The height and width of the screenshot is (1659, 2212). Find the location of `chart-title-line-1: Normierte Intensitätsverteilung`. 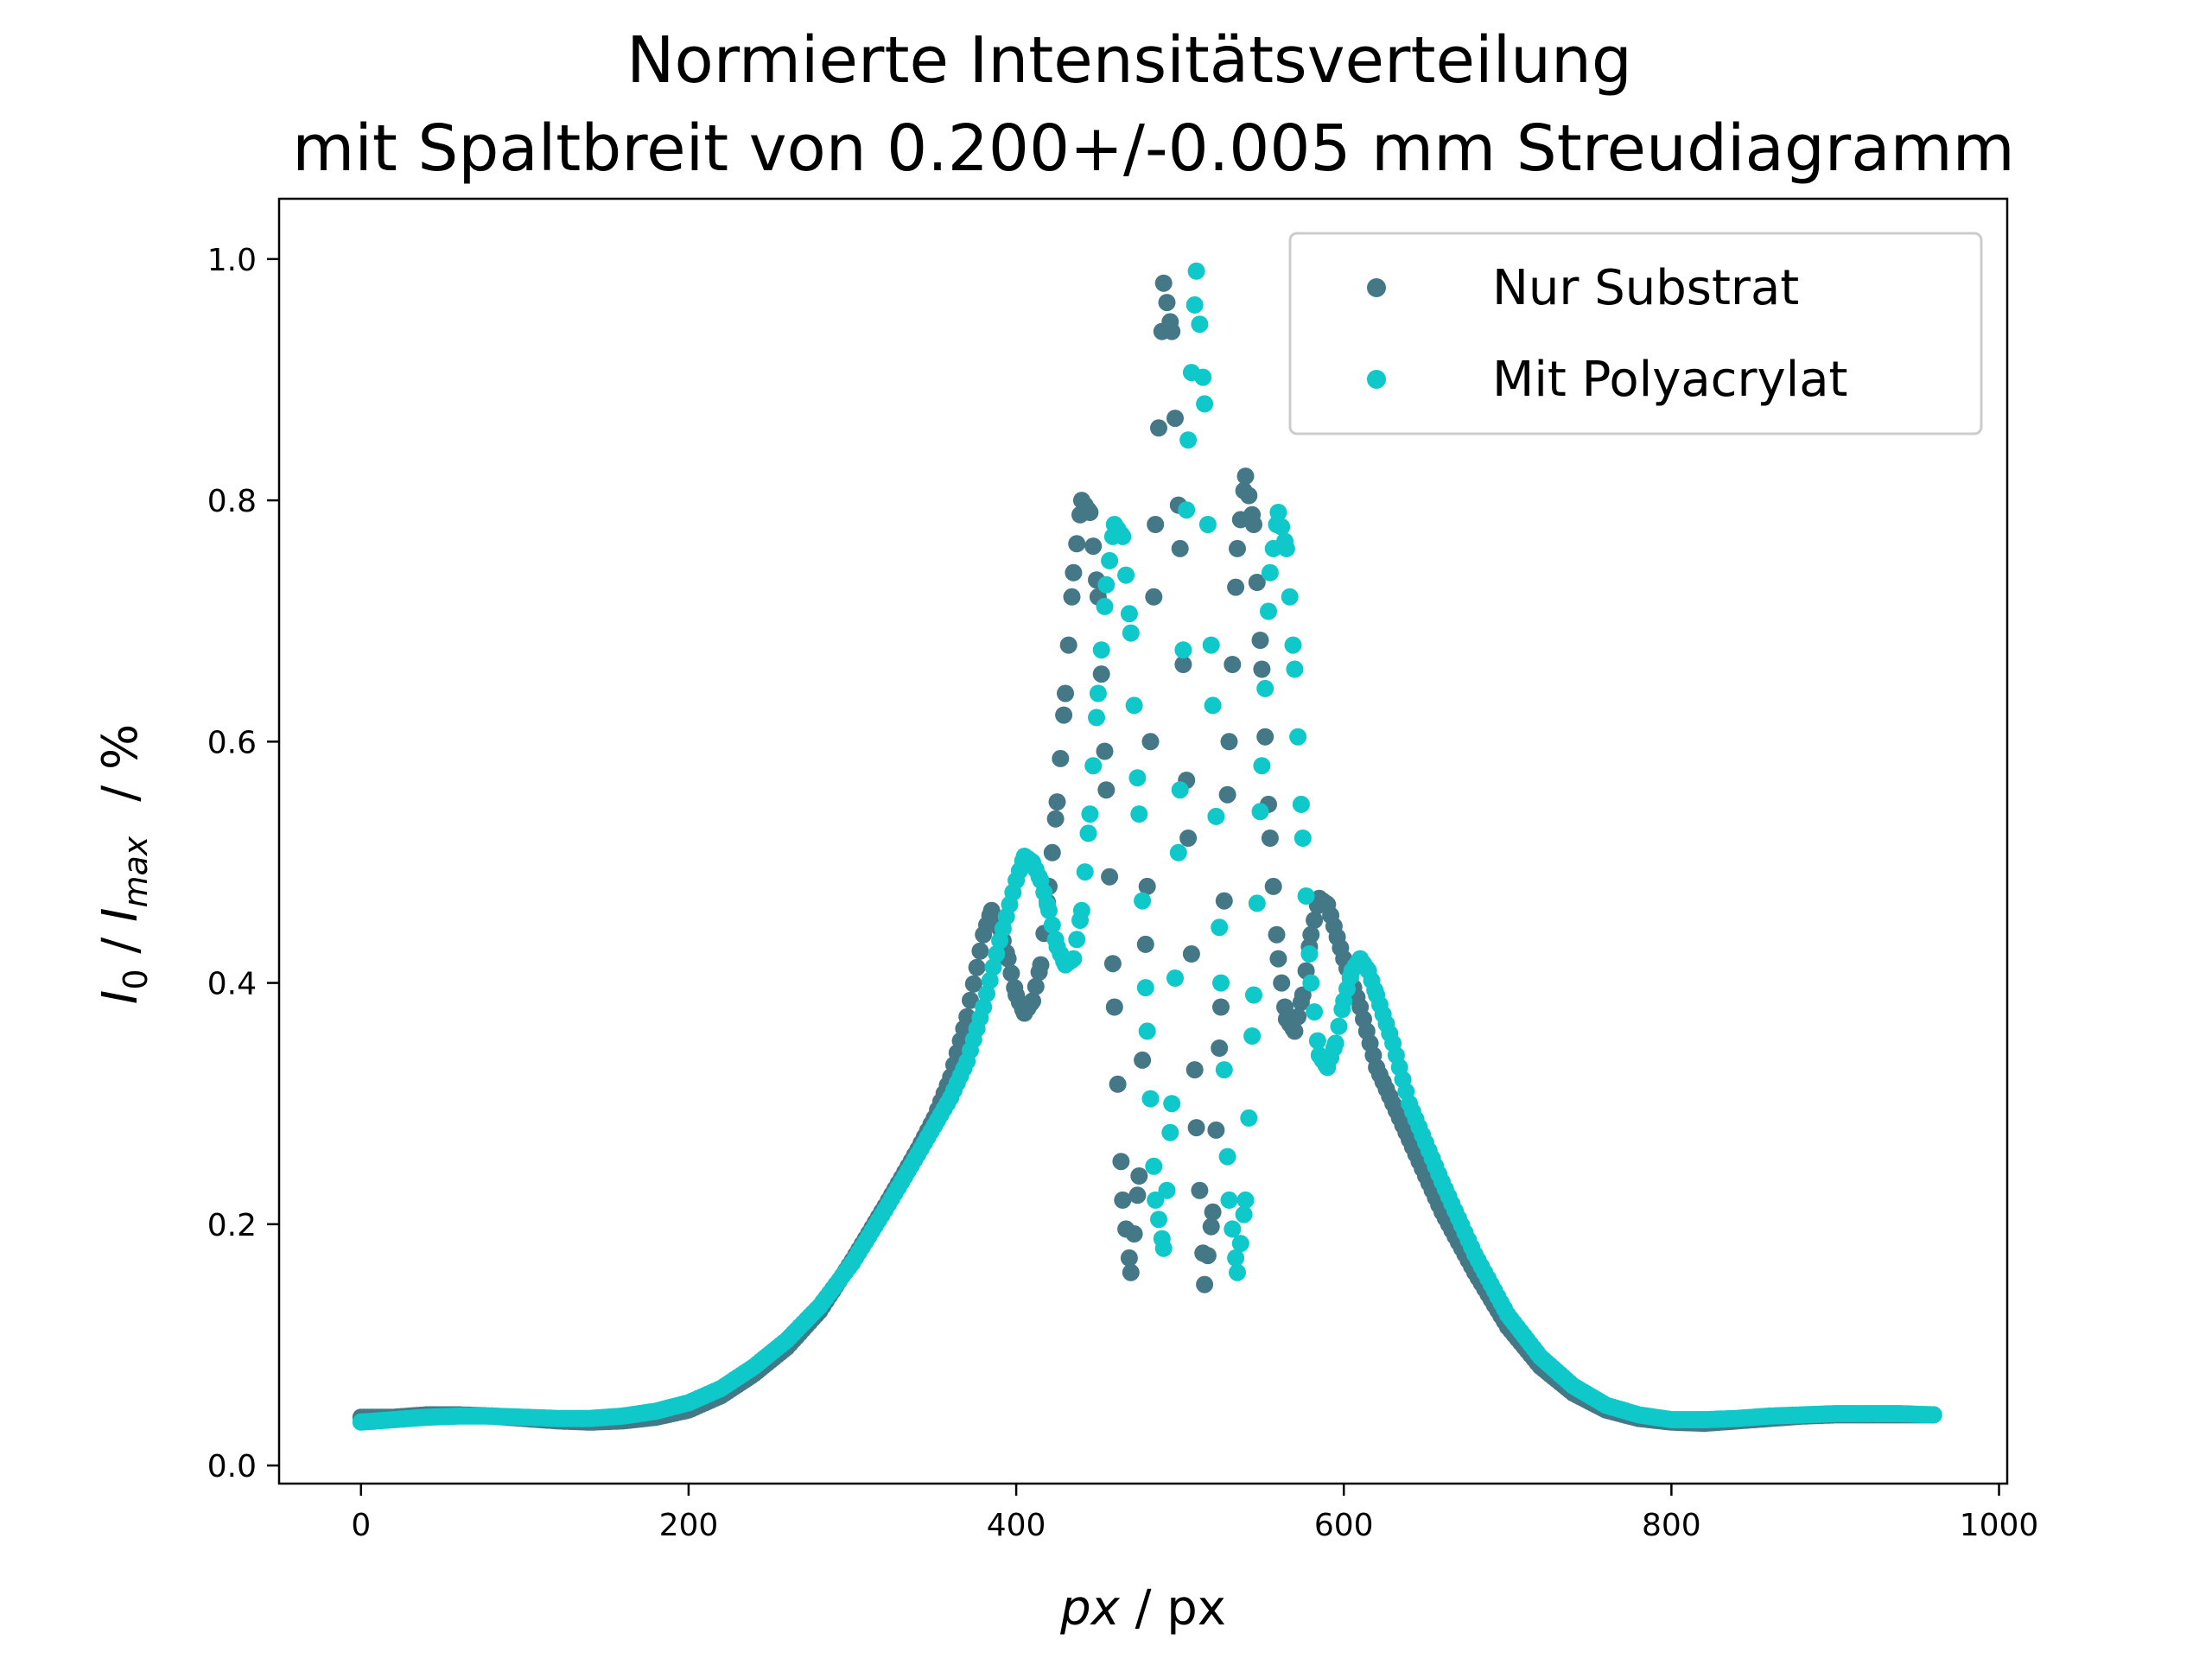

chart-title-line-1: Normierte Intensitätsverteilung is located at coordinates (1129, 61).